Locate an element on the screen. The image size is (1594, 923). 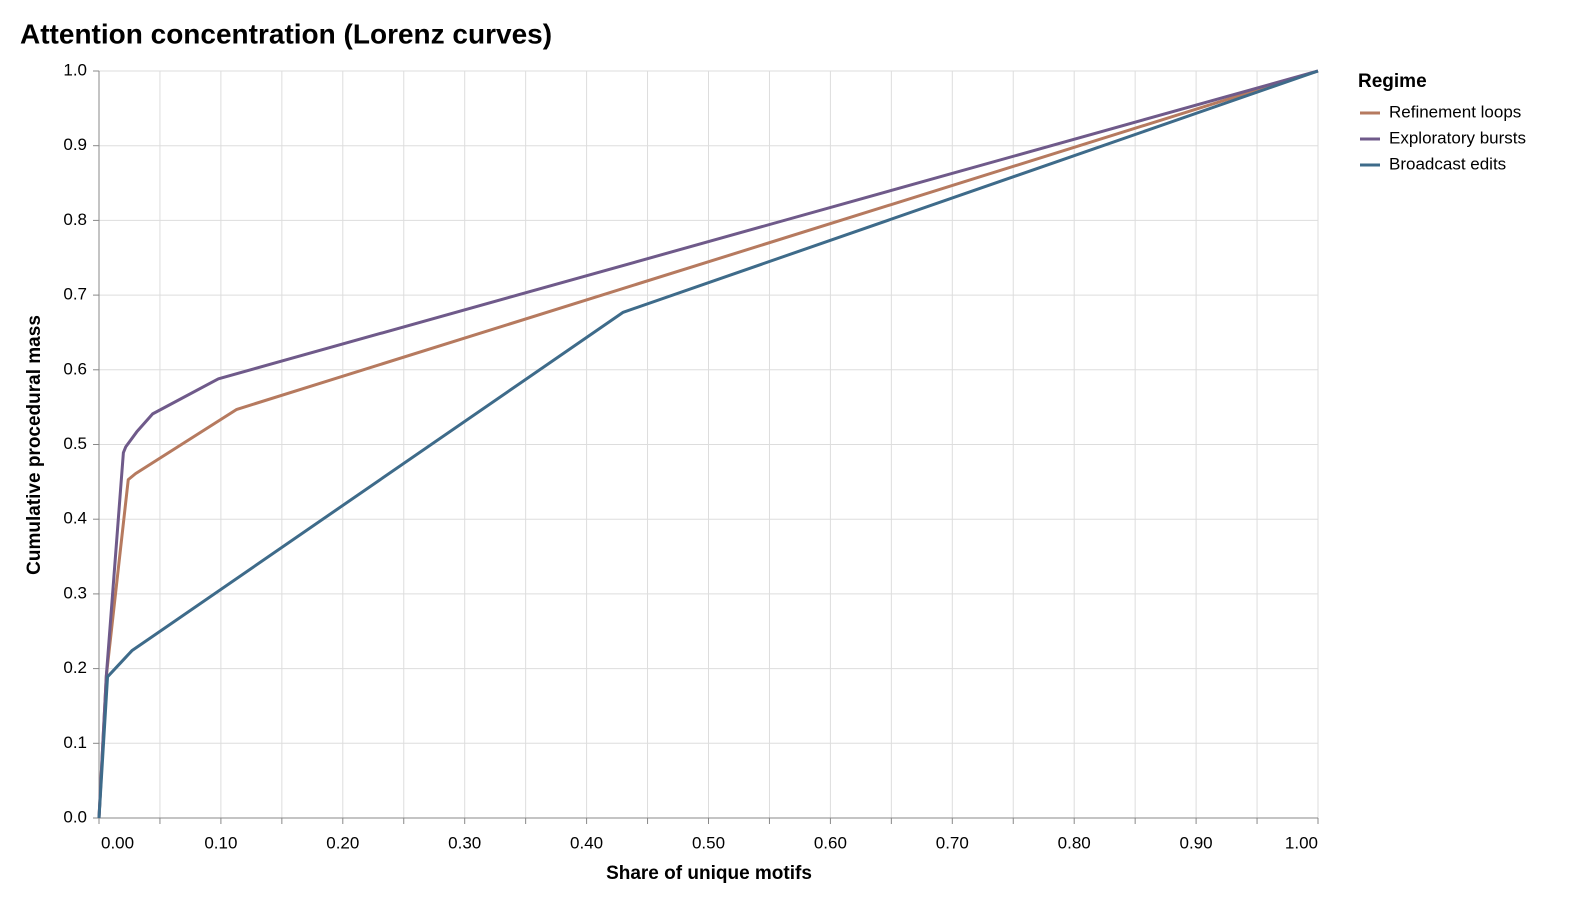
x-tick-label: 0.10 is located at coordinates (220, 842).